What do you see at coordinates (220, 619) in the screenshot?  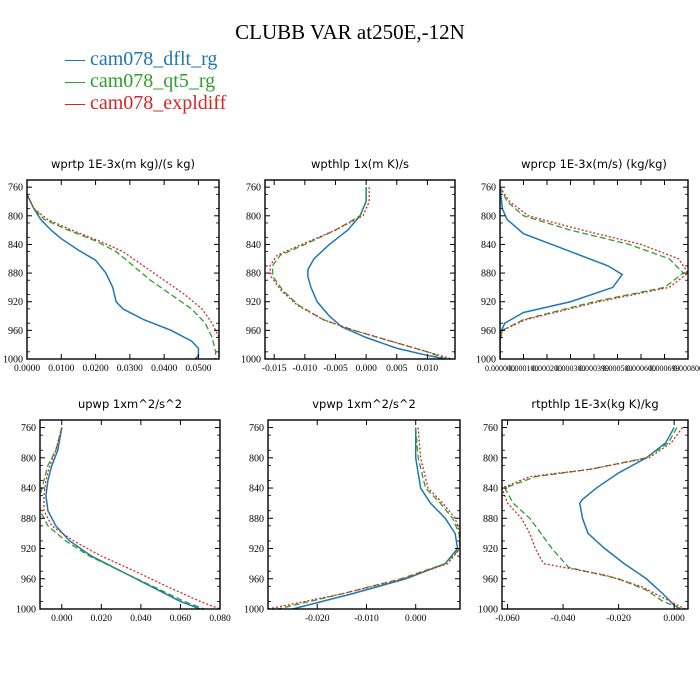 I see `x-tick-label: 0.080` at bounding box center [220, 619].